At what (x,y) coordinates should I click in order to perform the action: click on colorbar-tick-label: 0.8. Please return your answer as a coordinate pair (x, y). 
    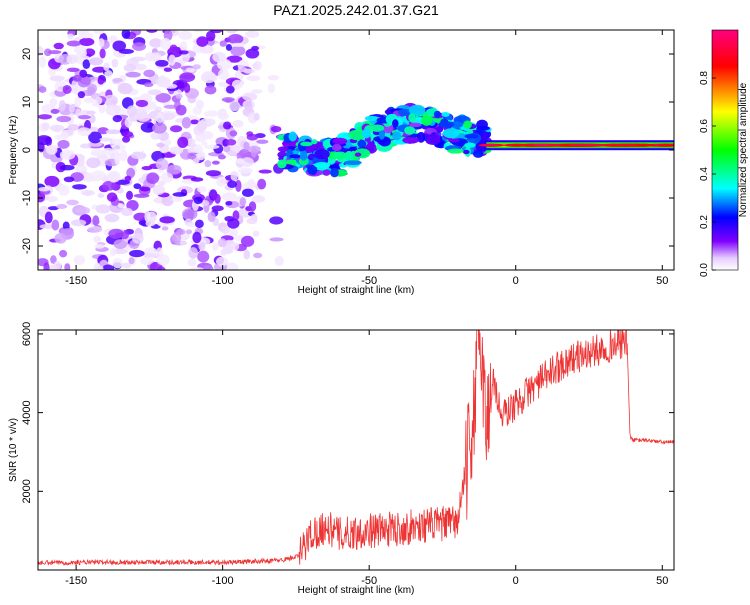
    Looking at the image, I should click on (704, 78).